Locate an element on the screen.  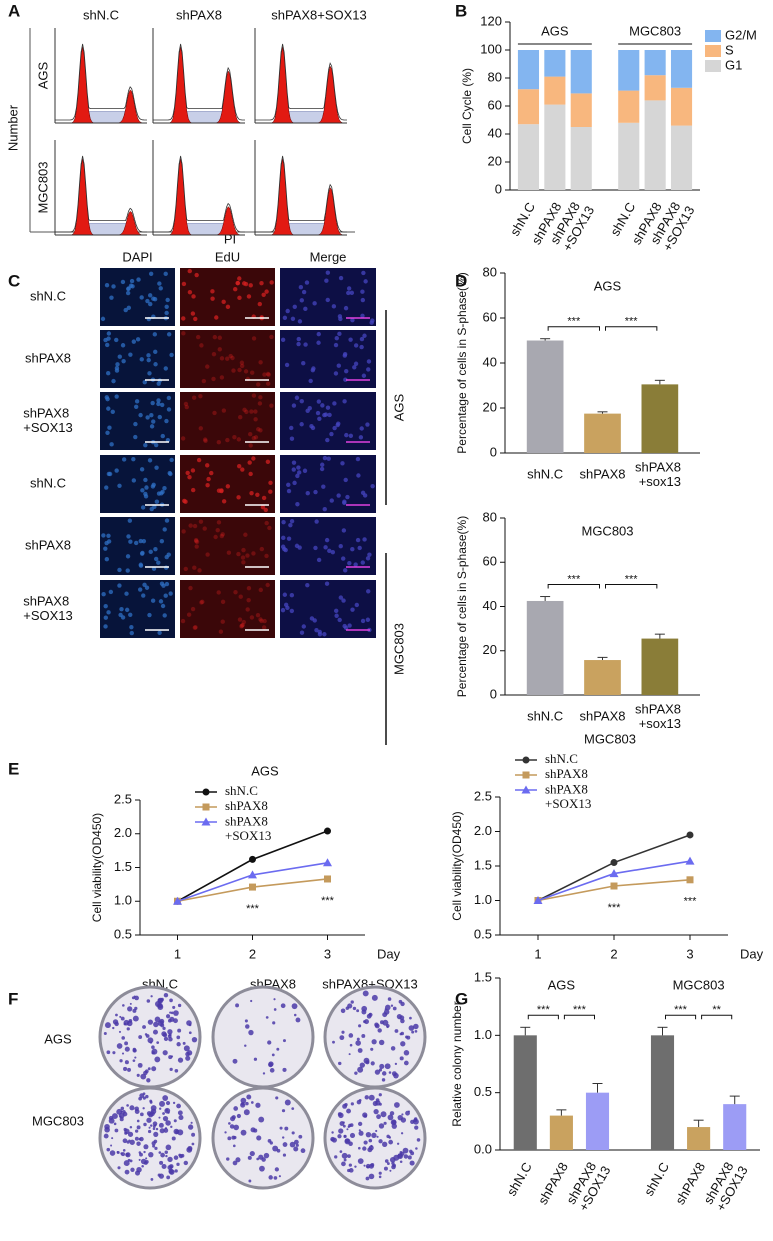
y-tick-label: 1.0 is located at coordinates (483, 899).